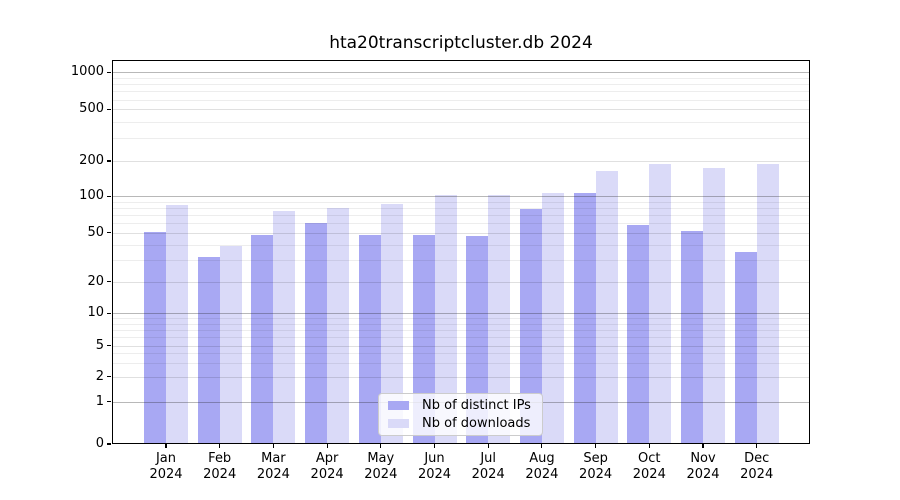 This screenshot has width=900, height=500. I want to click on y-tick-label-200: 200, so click(91, 160).